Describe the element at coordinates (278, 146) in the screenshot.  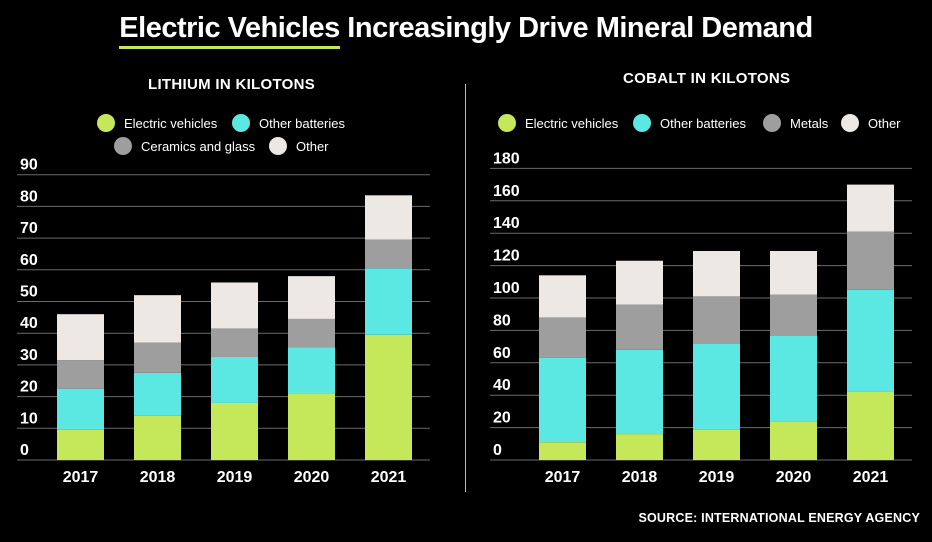
I see `lithium-legend-swatch-other` at that location.